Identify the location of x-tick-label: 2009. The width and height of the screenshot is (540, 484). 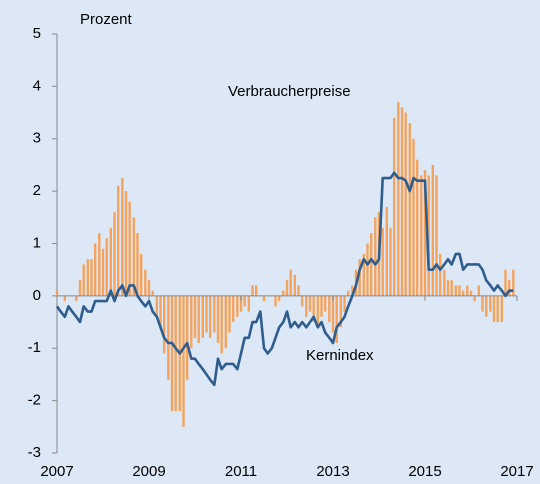
(148, 471).